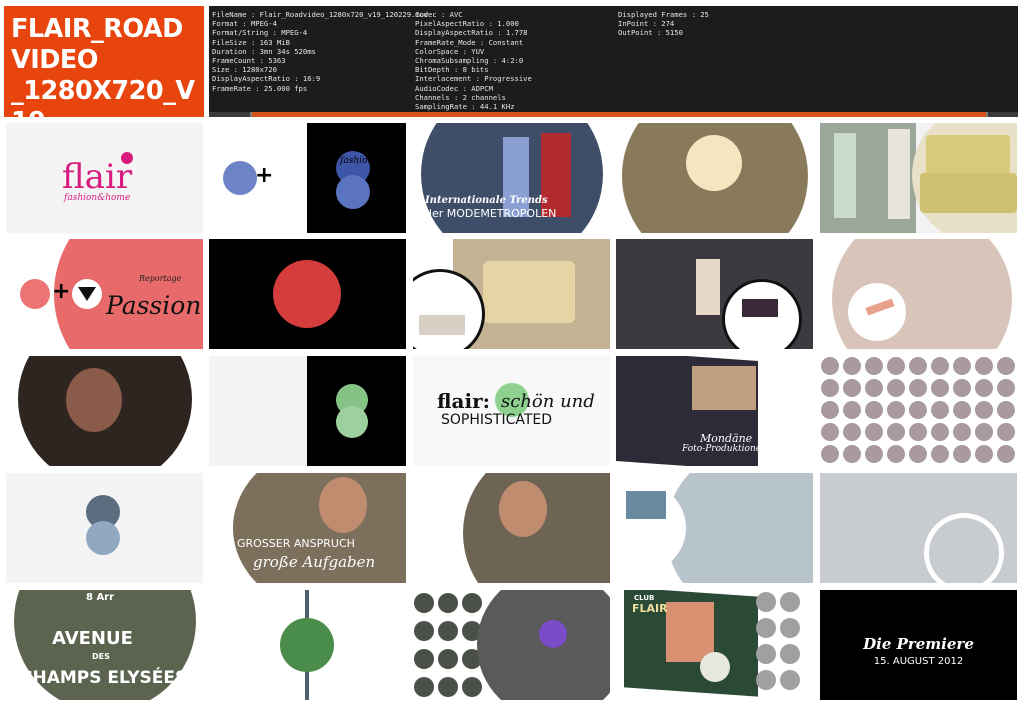 The height and width of the screenshot is (707, 1024). What do you see at coordinates (778, 641) in the screenshot?
I see `photo-dot-grid` at bounding box center [778, 641].